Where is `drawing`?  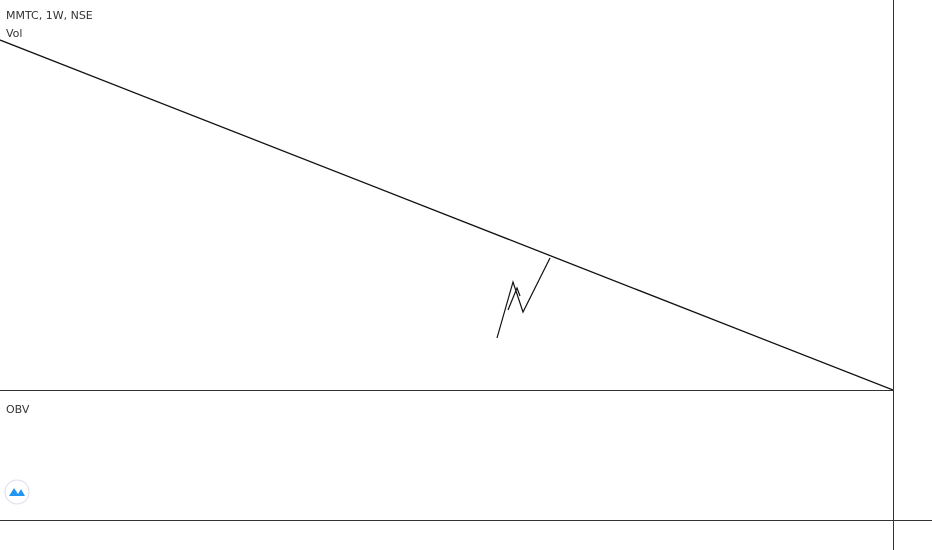
drawing is located at coordinates (523, 298).